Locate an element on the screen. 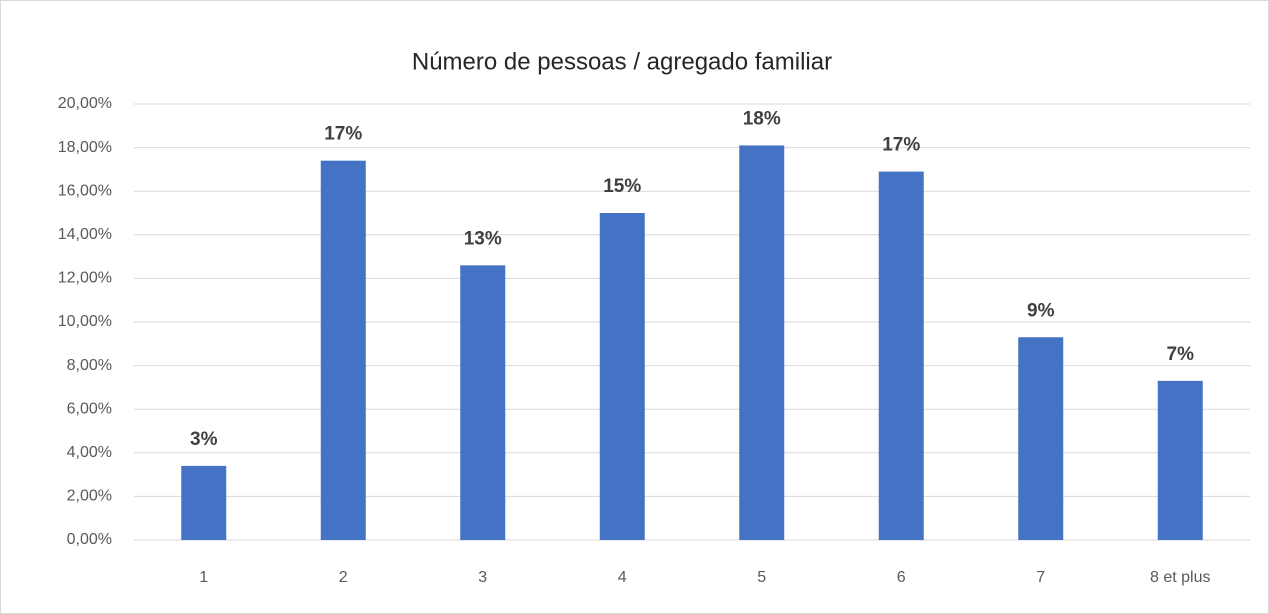  y-tick-label: 10,00% is located at coordinates (85, 321).